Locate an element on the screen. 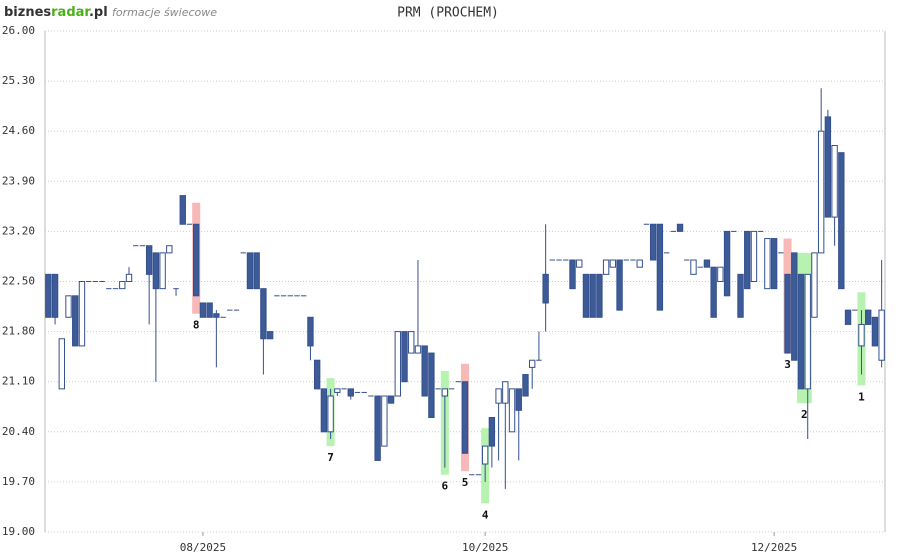 Image resolution: width=900 pixels, height=560 pixels. y-tick-label: 26.00 is located at coordinates (18, 30).